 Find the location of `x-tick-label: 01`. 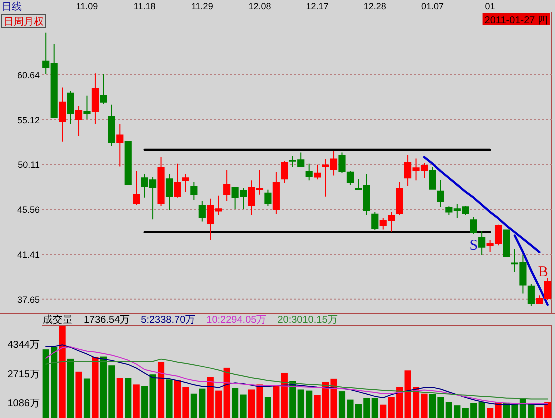

x-tick-label: 01 is located at coordinates (490, 7).